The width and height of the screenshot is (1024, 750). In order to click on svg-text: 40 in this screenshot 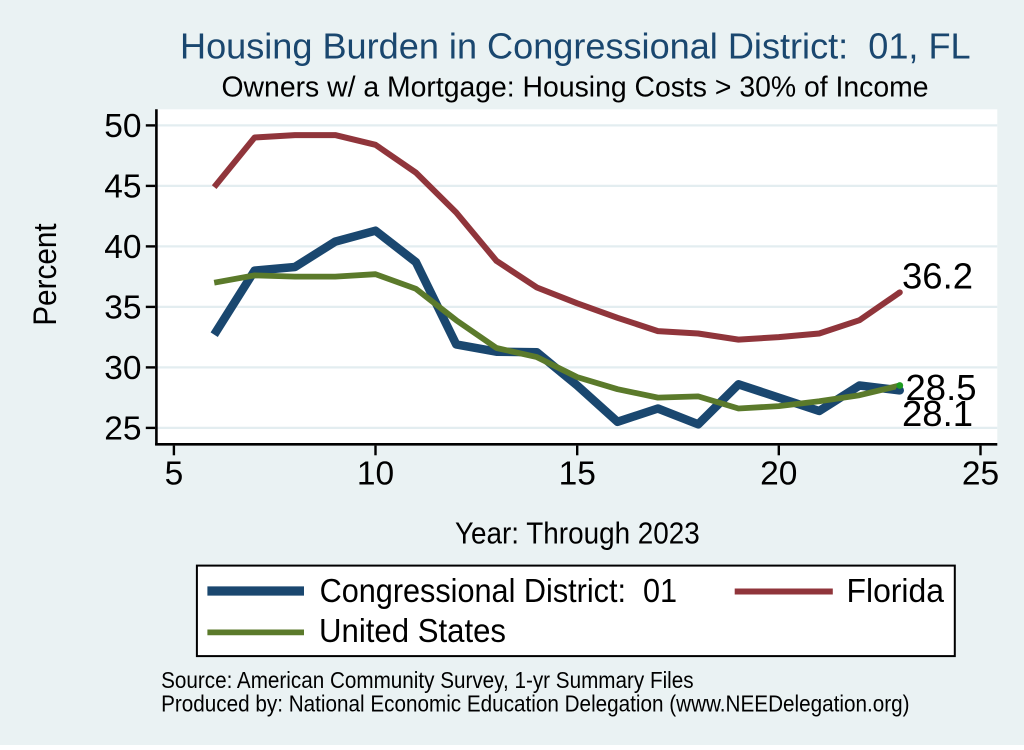, I will do `click(122, 247)`.